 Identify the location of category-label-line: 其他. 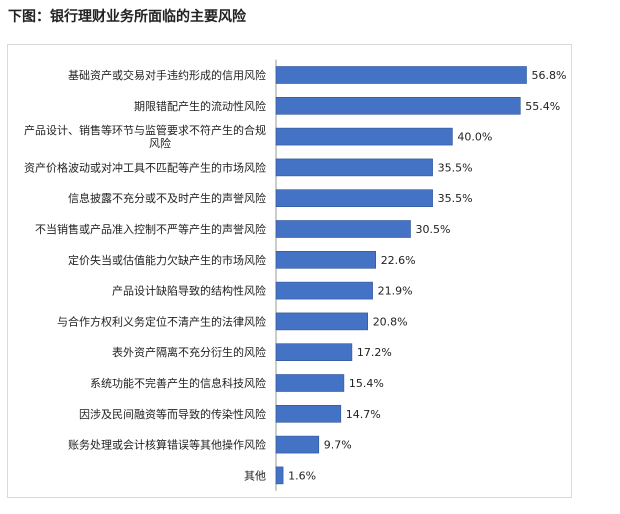
(255, 475).